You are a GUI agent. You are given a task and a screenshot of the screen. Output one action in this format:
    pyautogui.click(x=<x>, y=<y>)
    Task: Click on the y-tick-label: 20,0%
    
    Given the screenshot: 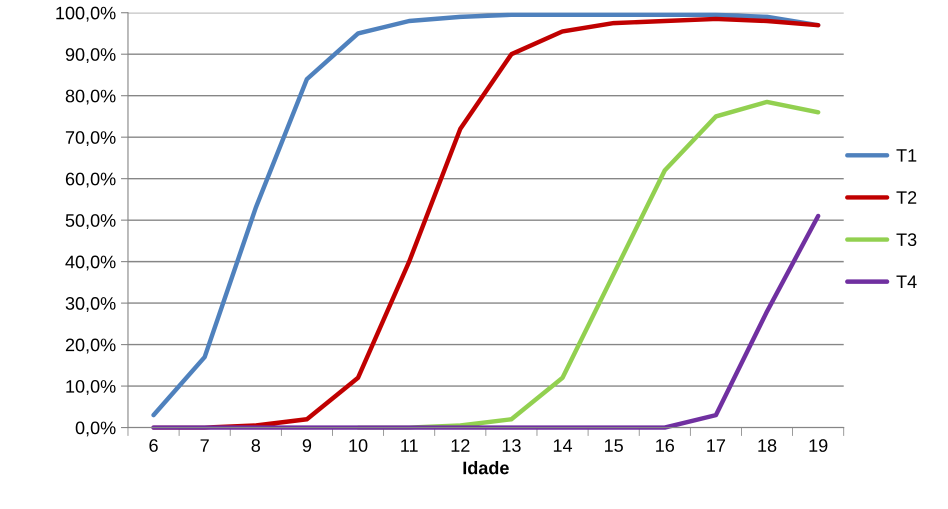 What is the action you would take?
    pyautogui.click(x=91, y=346)
    